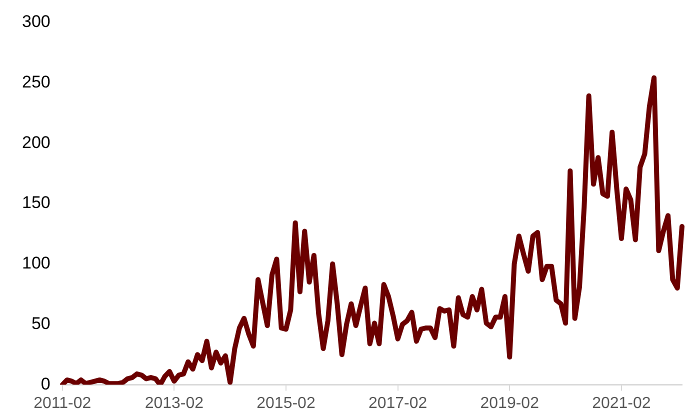 This screenshot has width=700, height=420. Describe the element at coordinates (36, 142) in the screenshot. I see `y-tick-label: 200` at that location.